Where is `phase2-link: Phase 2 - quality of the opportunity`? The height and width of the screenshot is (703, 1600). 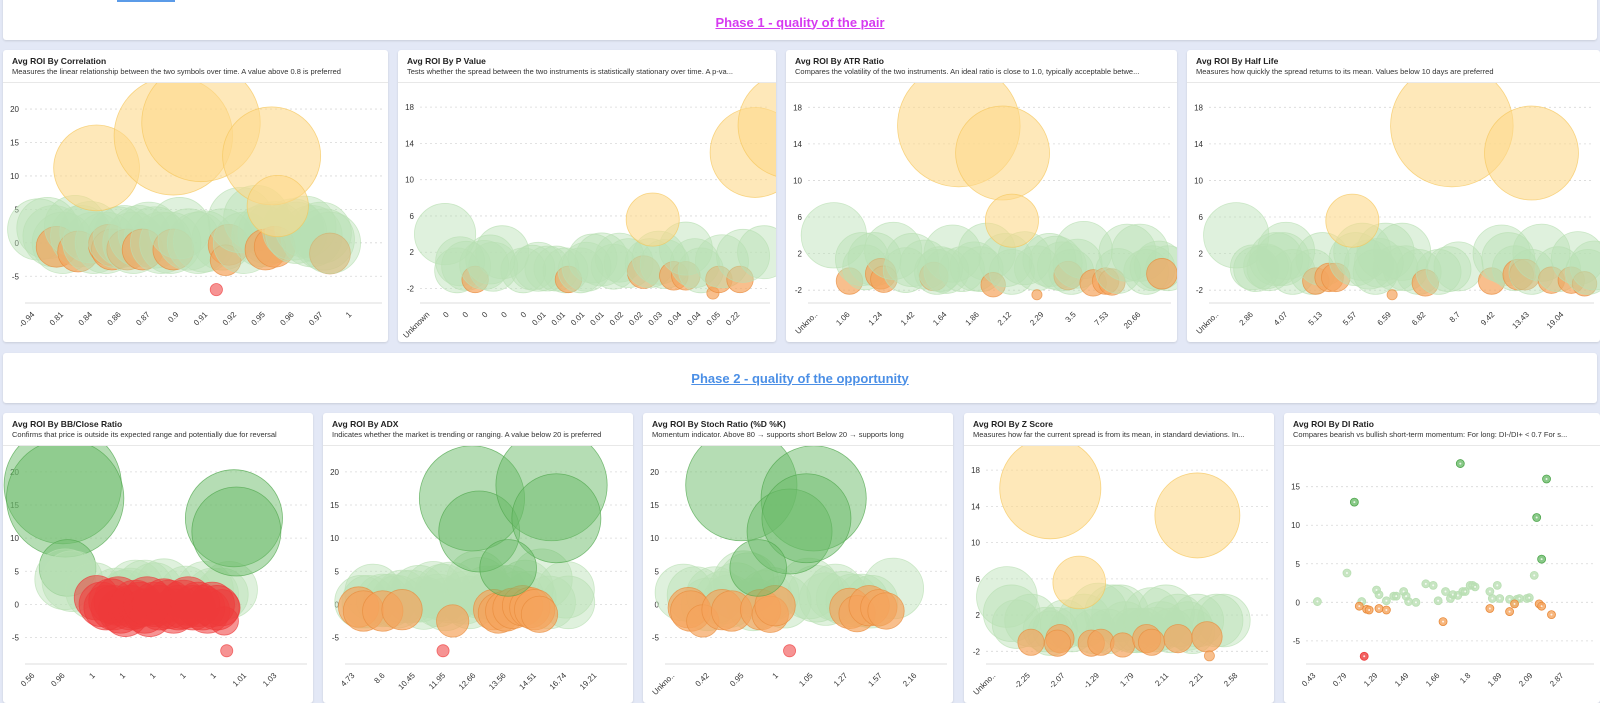
phase2-link: Phase 2 - quality of the opportunity is located at coordinates (800, 378).